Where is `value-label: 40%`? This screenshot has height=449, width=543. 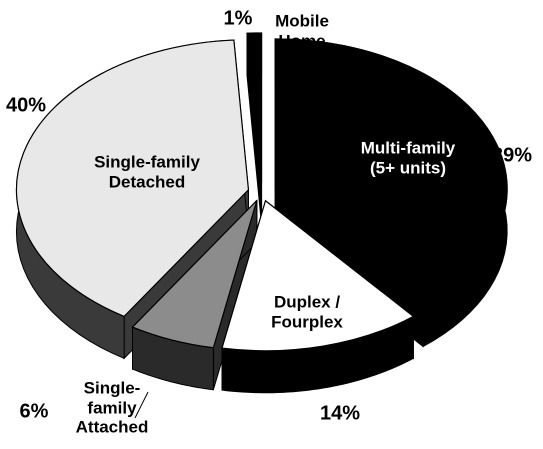 value-label: 40% is located at coordinates (26, 105).